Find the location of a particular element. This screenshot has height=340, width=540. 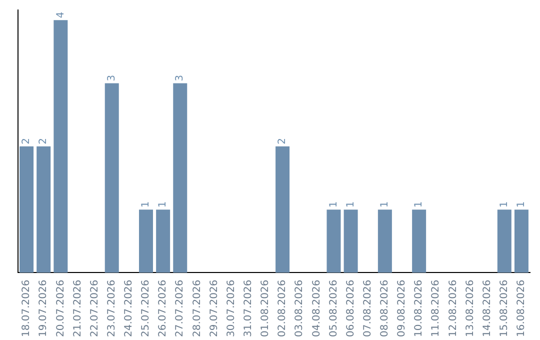

x-tick-label: 30.07.2026 is located at coordinates (231, 309).